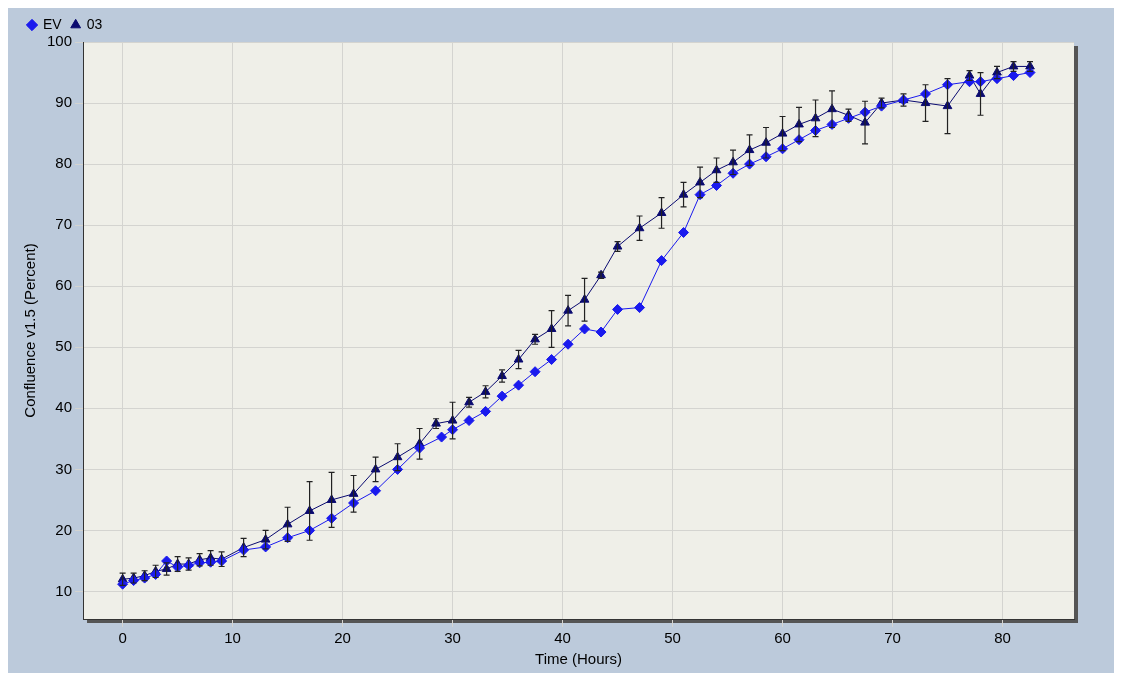 The image size is (1122, 681). I want to click on x-tick-label: 80, so click(1002, 638).